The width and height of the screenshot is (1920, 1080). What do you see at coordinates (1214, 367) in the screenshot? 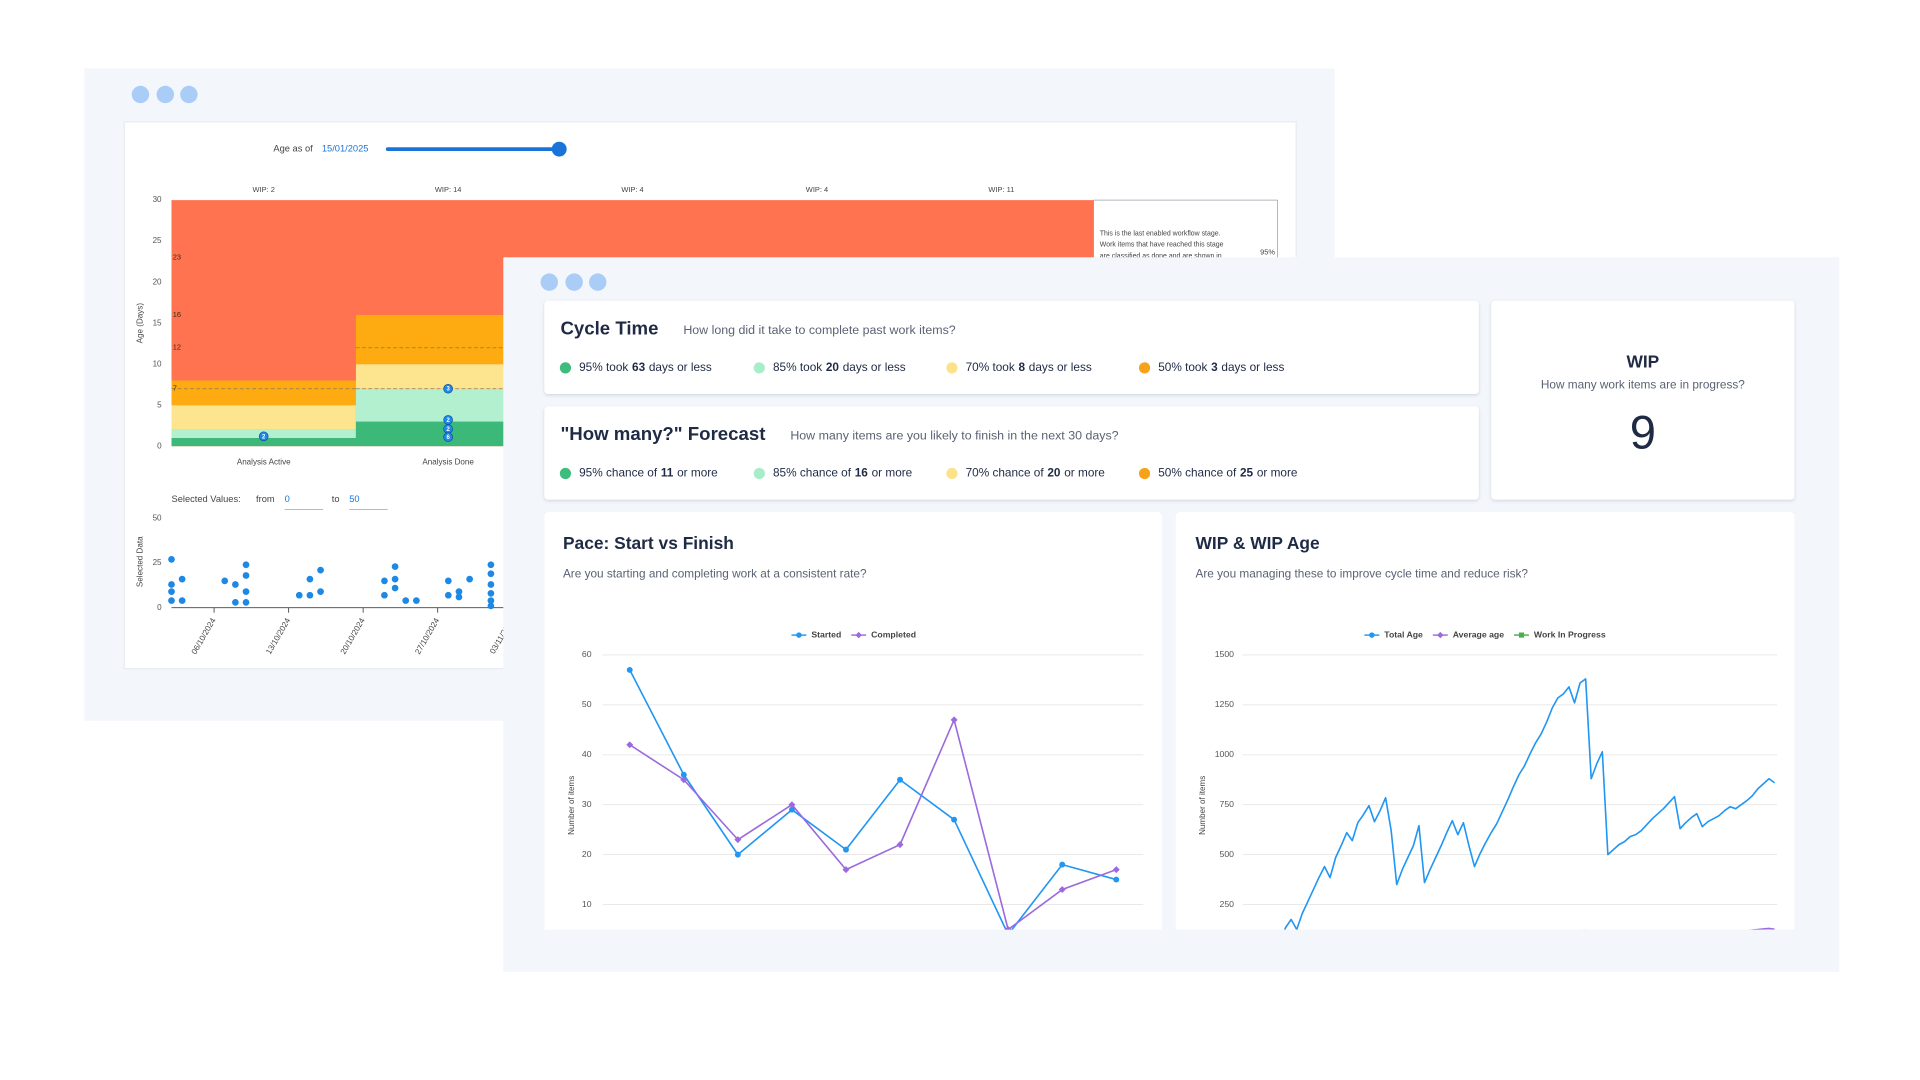
I see `stat-value: 3` at bounding box center [1214, 367].